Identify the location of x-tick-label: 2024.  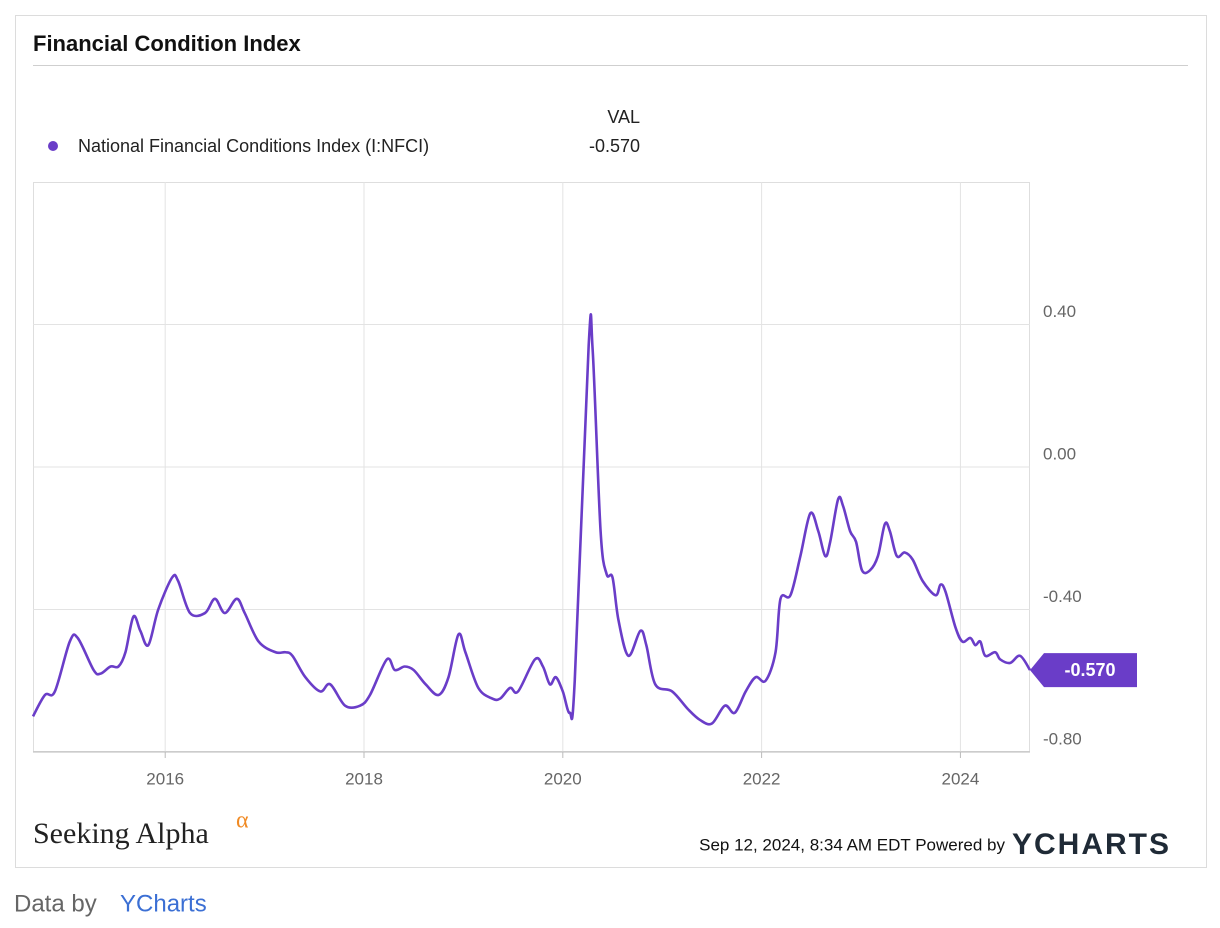
(961, 778).